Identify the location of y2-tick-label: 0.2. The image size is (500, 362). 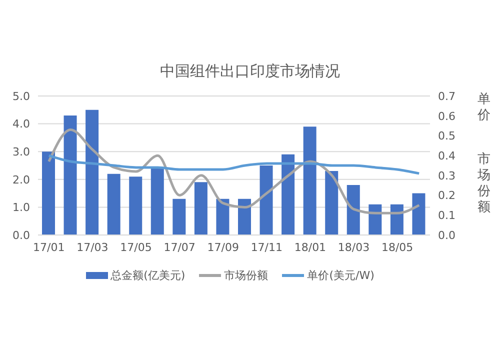
(447, 195).